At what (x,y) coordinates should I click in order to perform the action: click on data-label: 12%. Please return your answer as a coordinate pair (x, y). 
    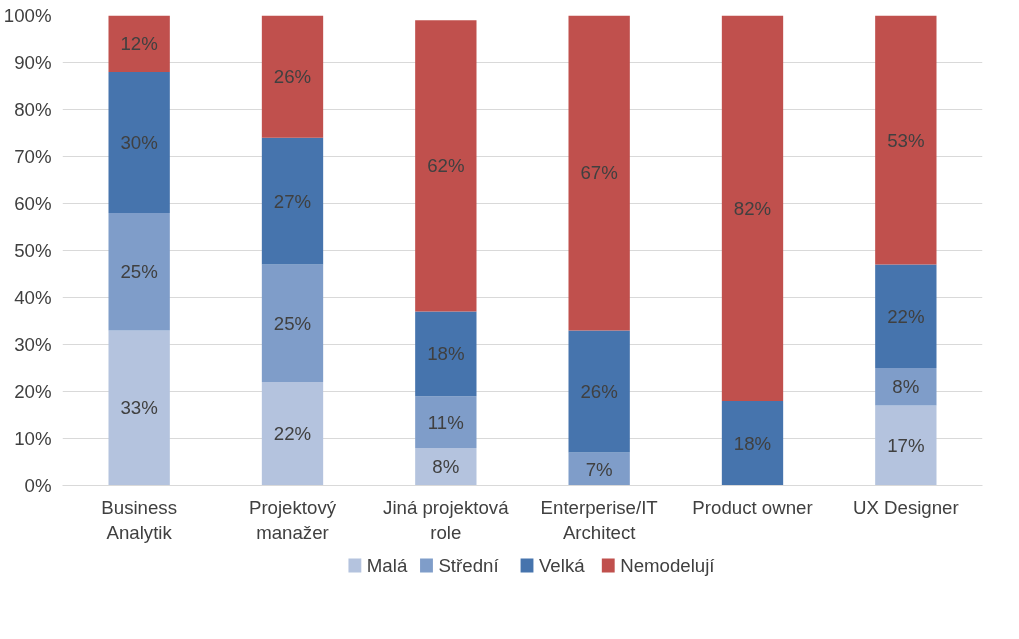
    Looking at the image, I should click on (139, 44).